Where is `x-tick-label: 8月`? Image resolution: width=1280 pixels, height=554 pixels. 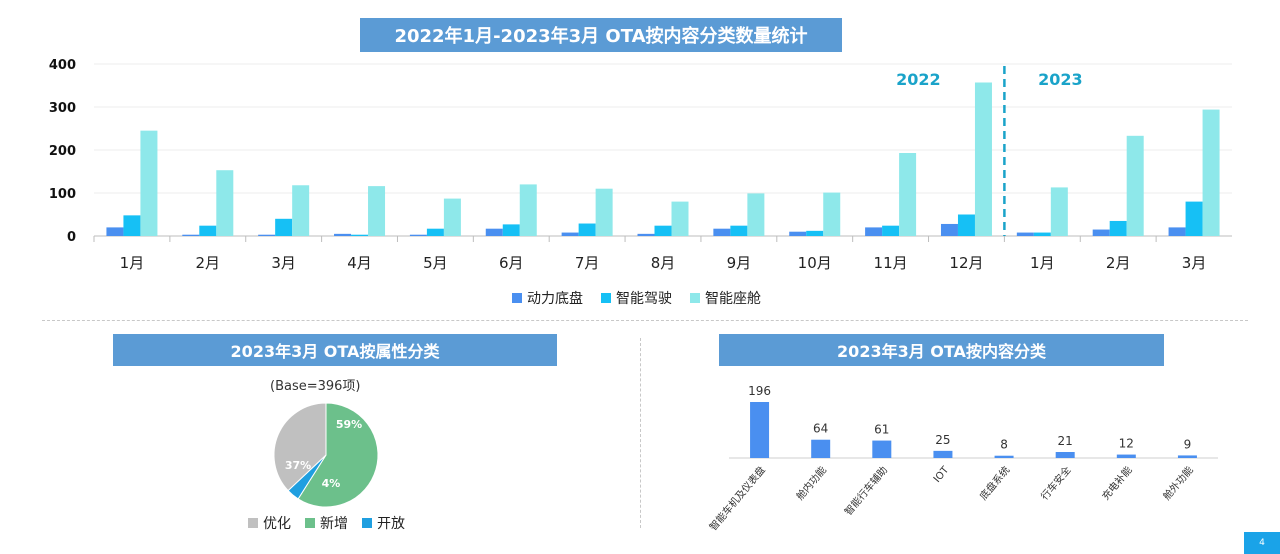
x-tick-label: 8月 is located at coordinates (663, 263).